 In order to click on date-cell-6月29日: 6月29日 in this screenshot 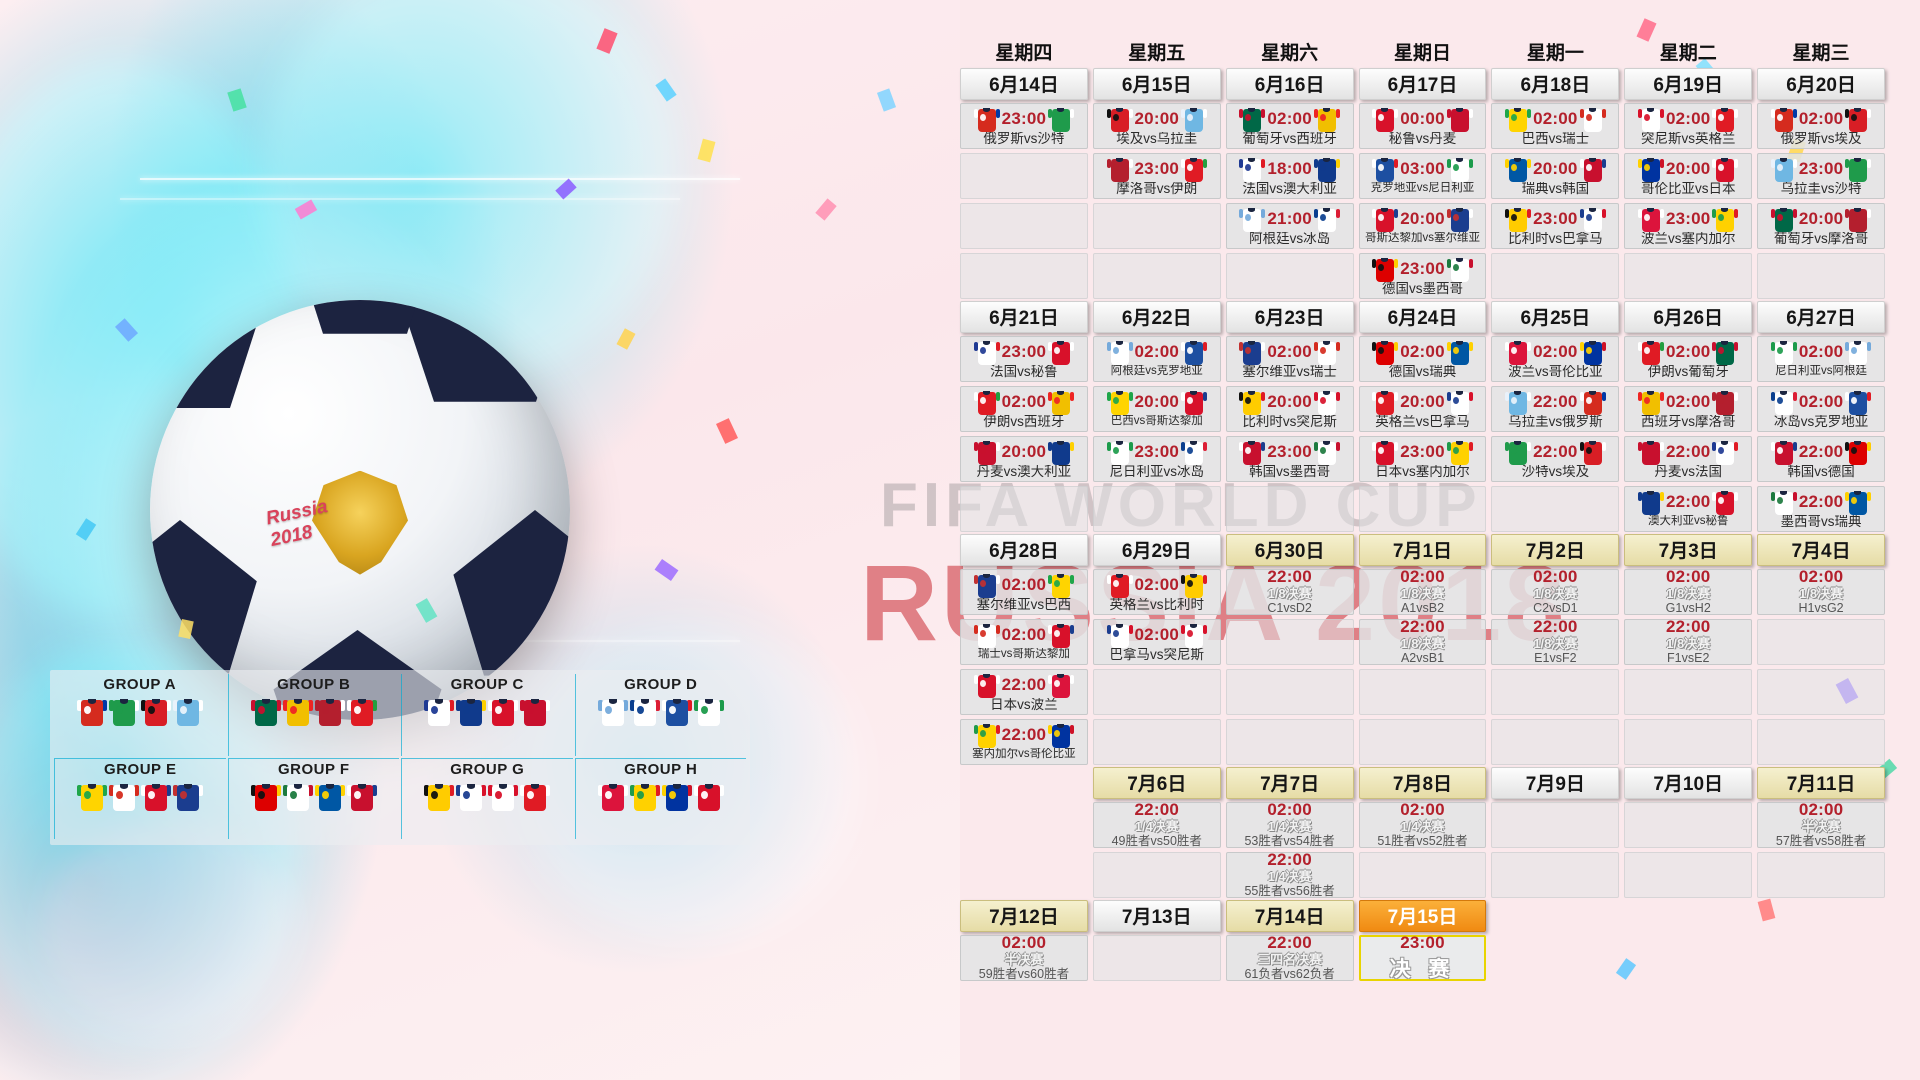, I will do `click(1156, 550)`.